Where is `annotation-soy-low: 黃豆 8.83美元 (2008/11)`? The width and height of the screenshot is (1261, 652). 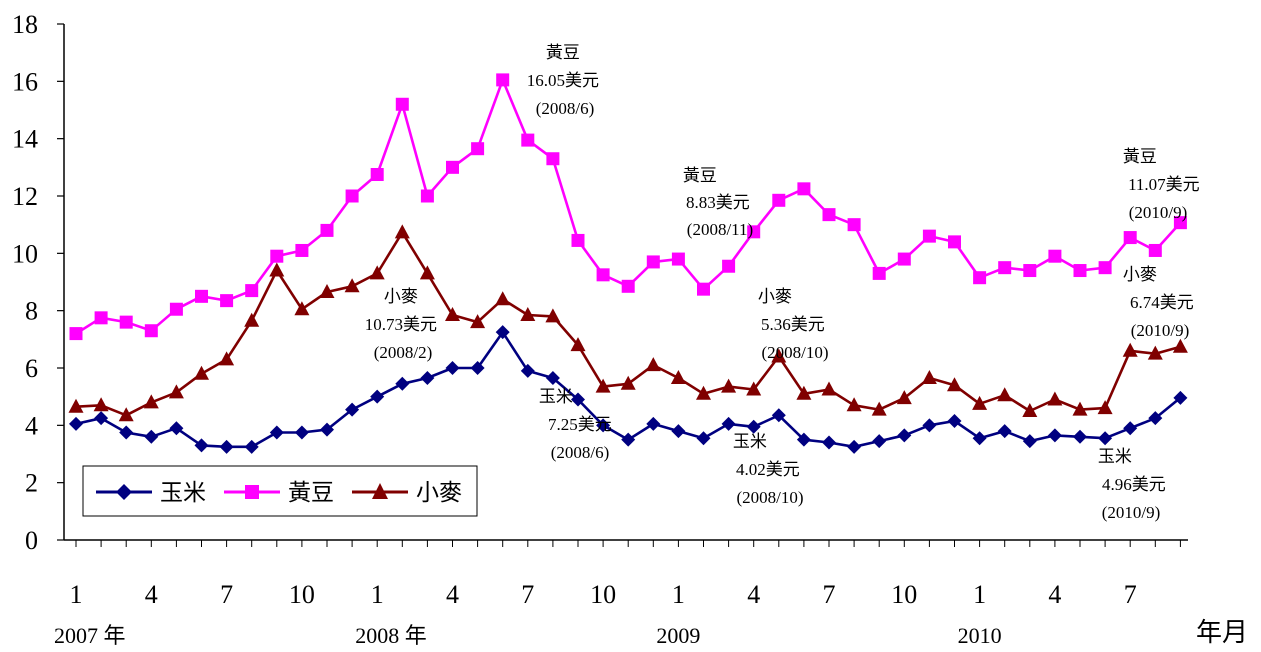
annotation-soy-low: 黃豆 8.83美元 (2008/11) is located at coordinates (718, 202).